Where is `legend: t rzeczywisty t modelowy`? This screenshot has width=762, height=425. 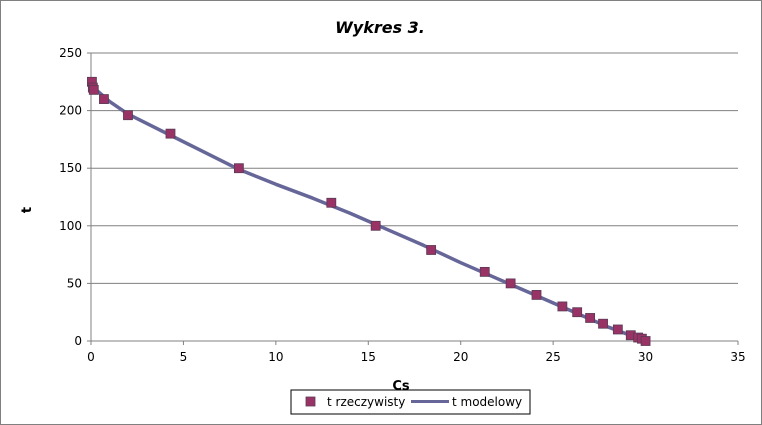 legend: t rzeczywisty t modelowy is located at coordinates (410, 402).